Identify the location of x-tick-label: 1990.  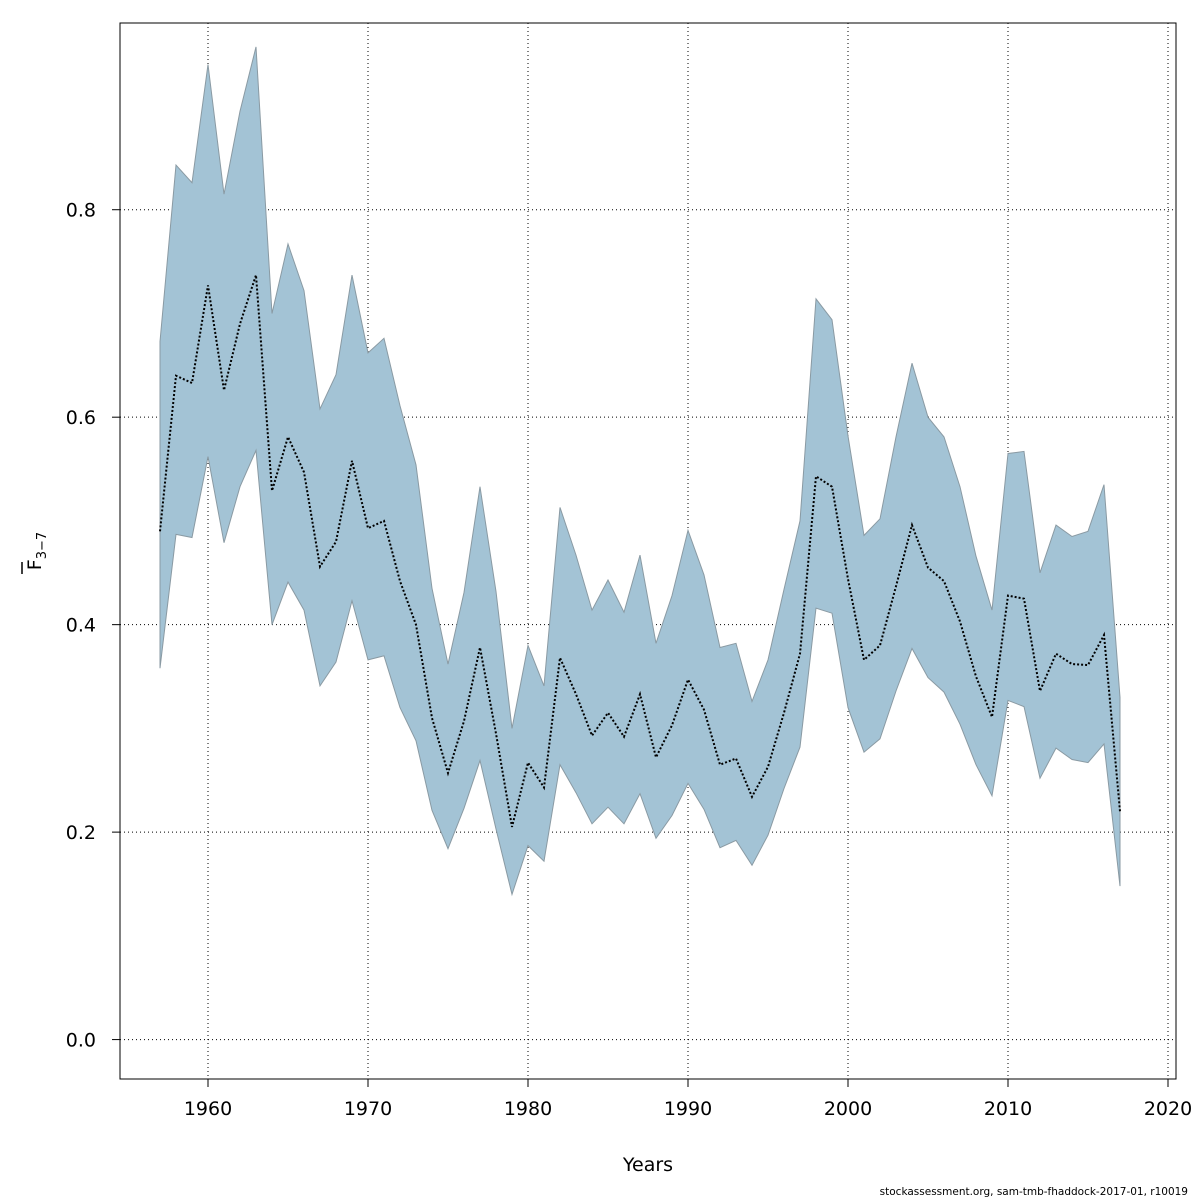
(688, 1109).